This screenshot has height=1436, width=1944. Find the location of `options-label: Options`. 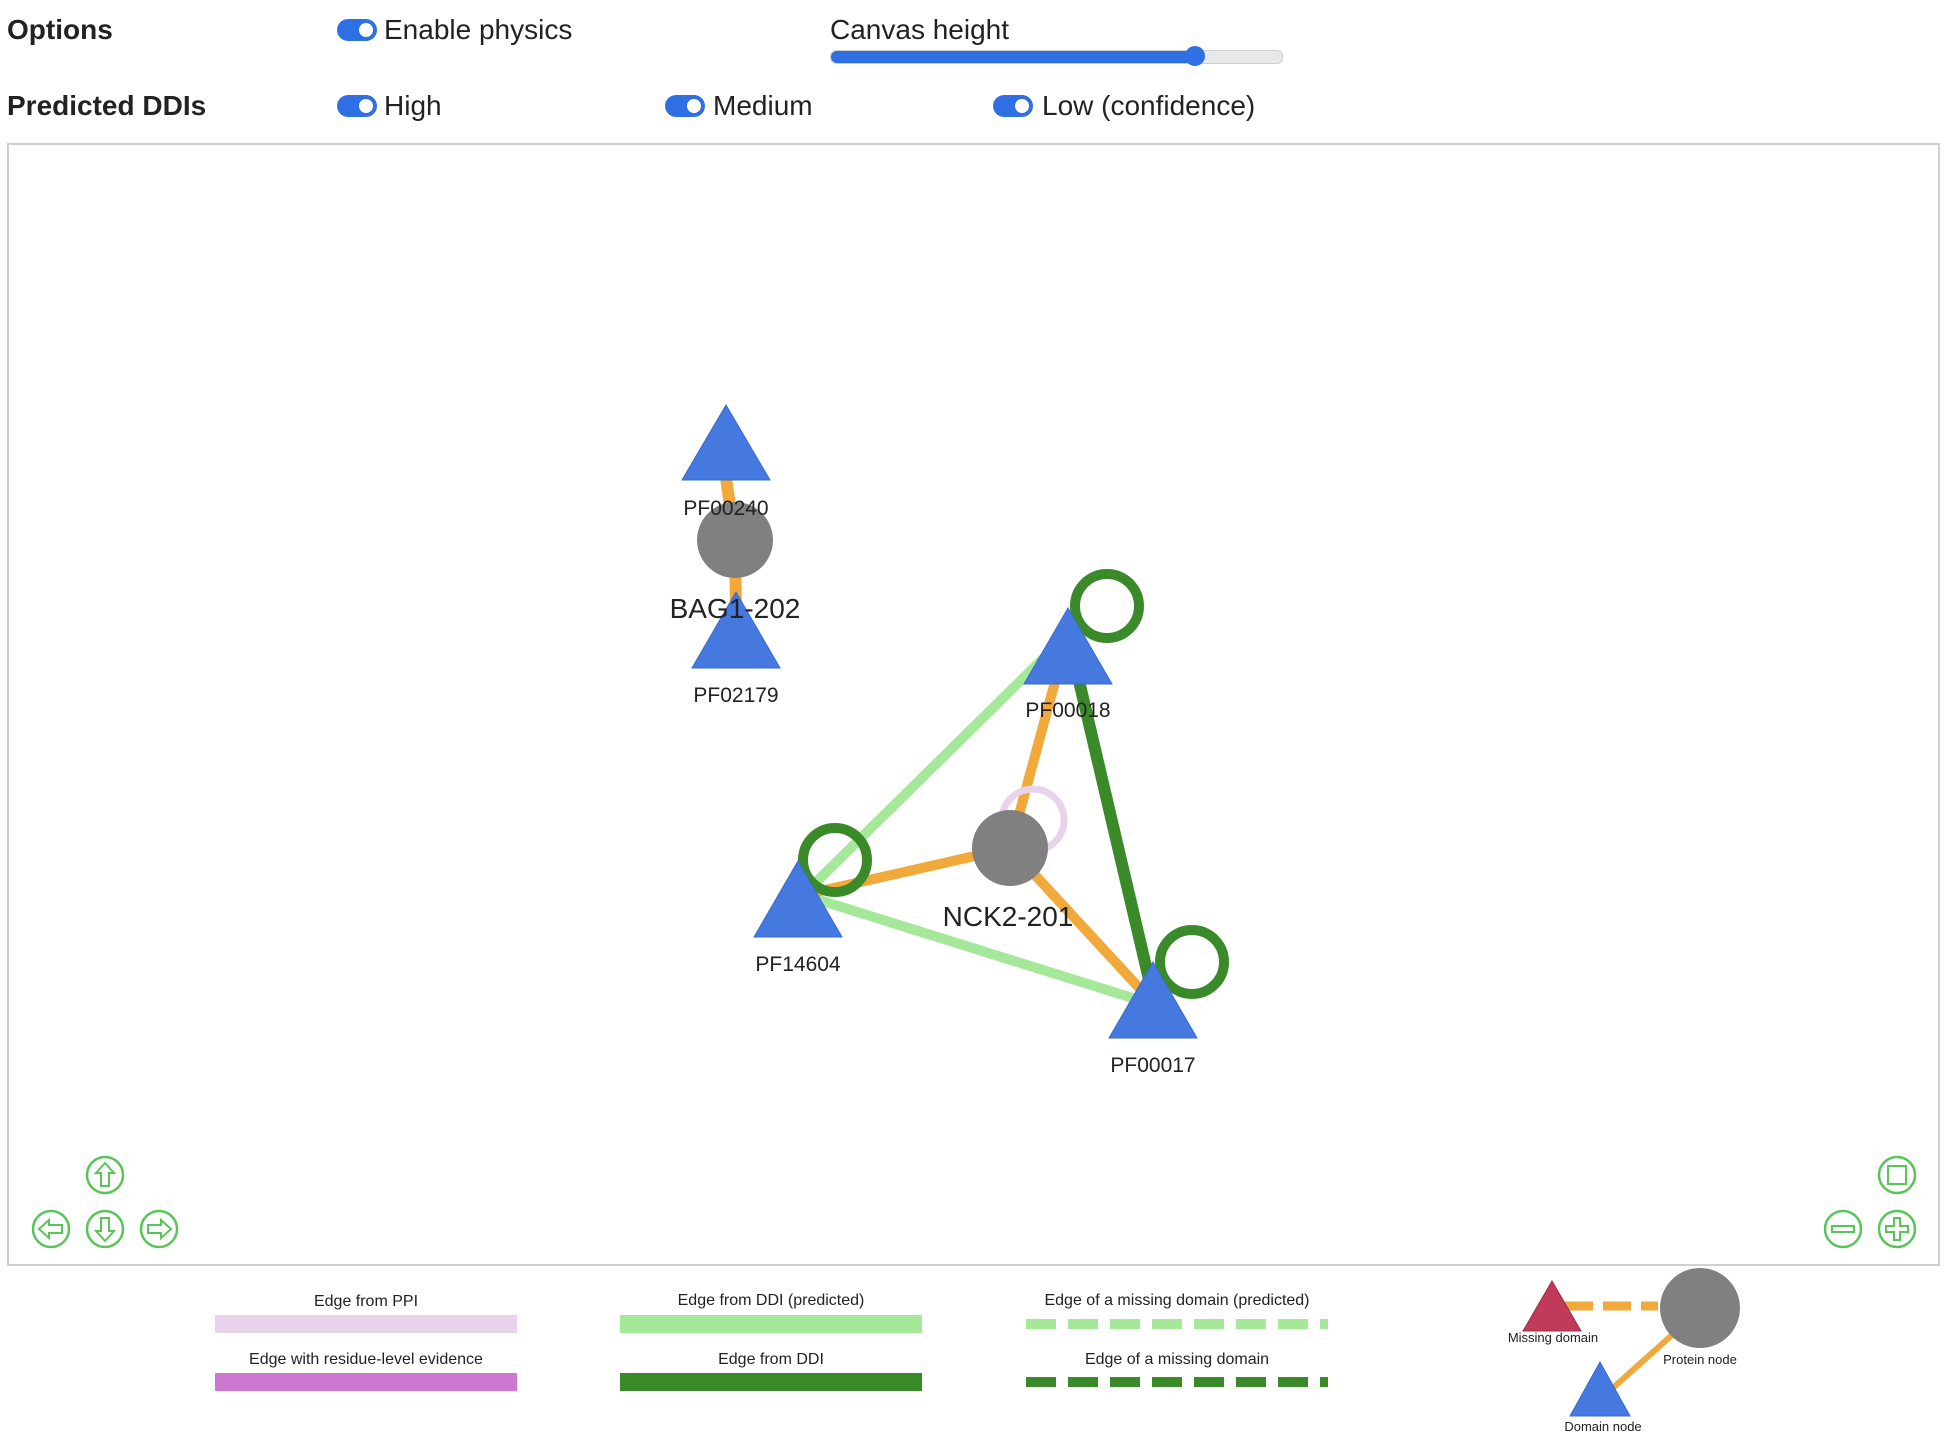

options-label: Options is located at coordinates (60, 29).